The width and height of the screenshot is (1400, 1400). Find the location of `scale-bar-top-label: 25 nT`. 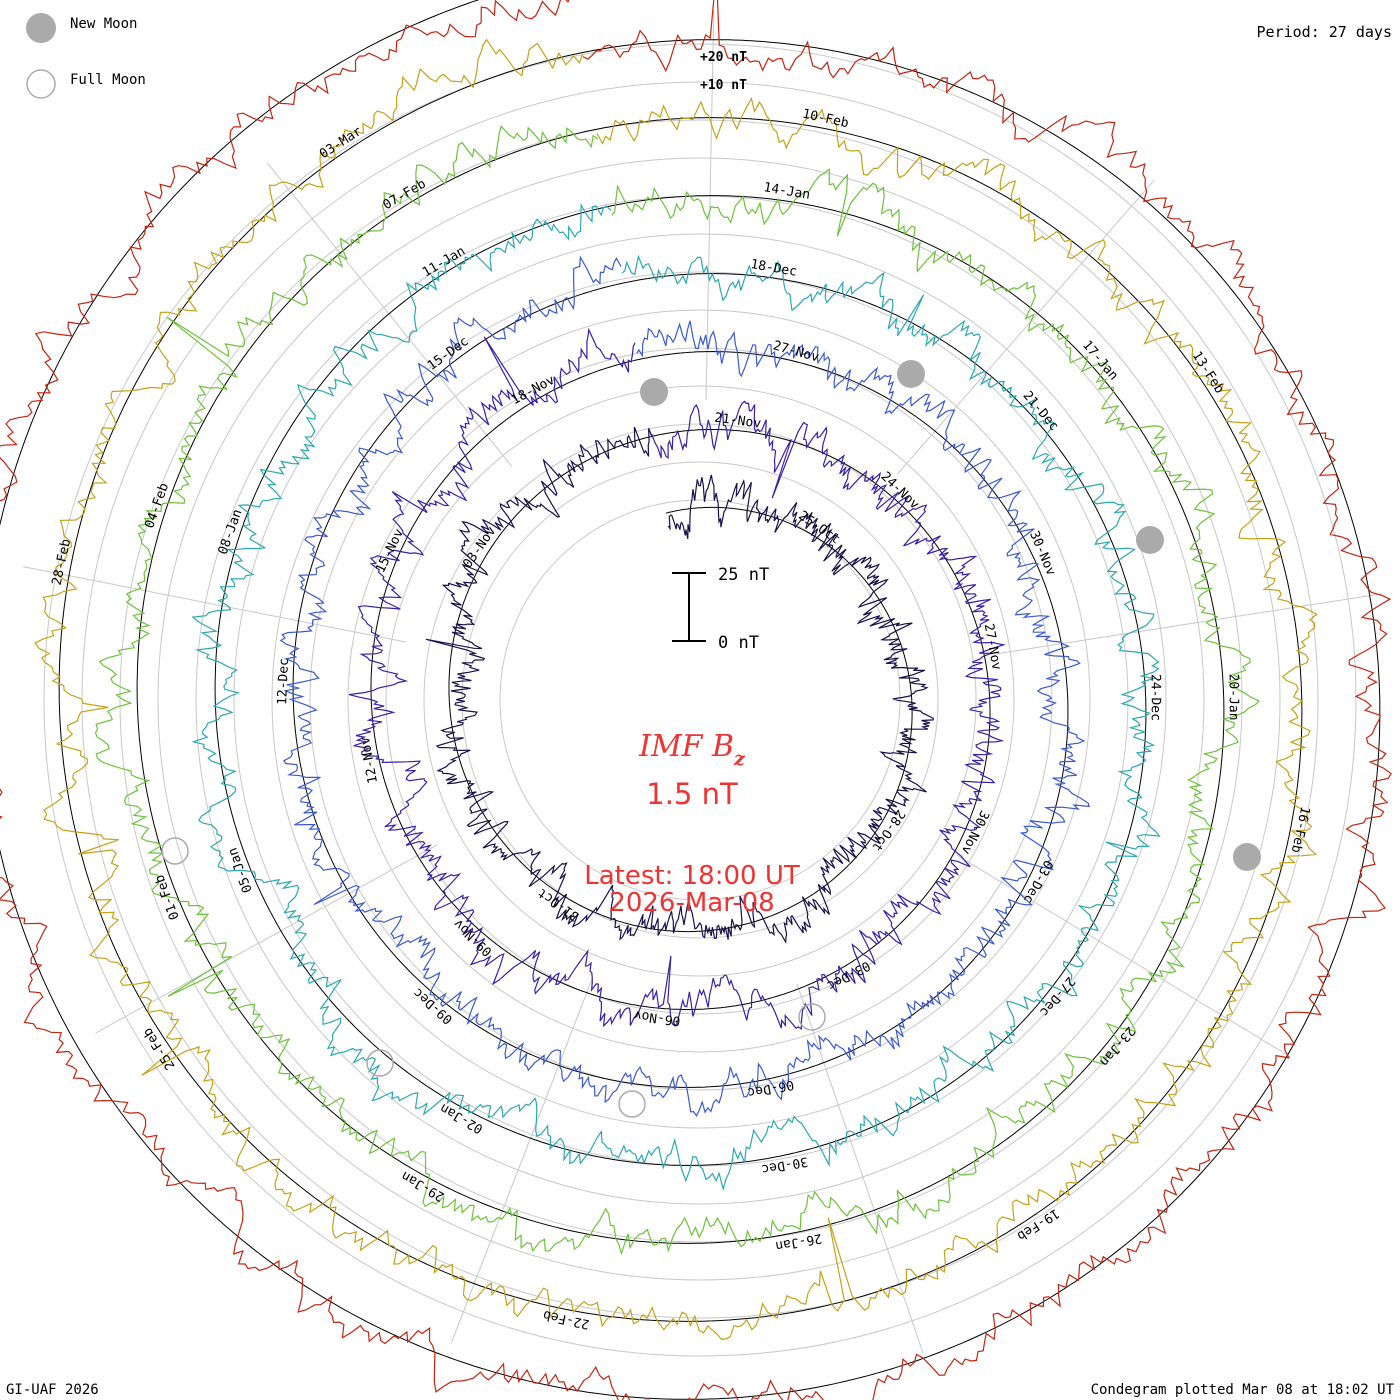

scale-bar-top-label: 25 nT is located at coordinates (743, 575).